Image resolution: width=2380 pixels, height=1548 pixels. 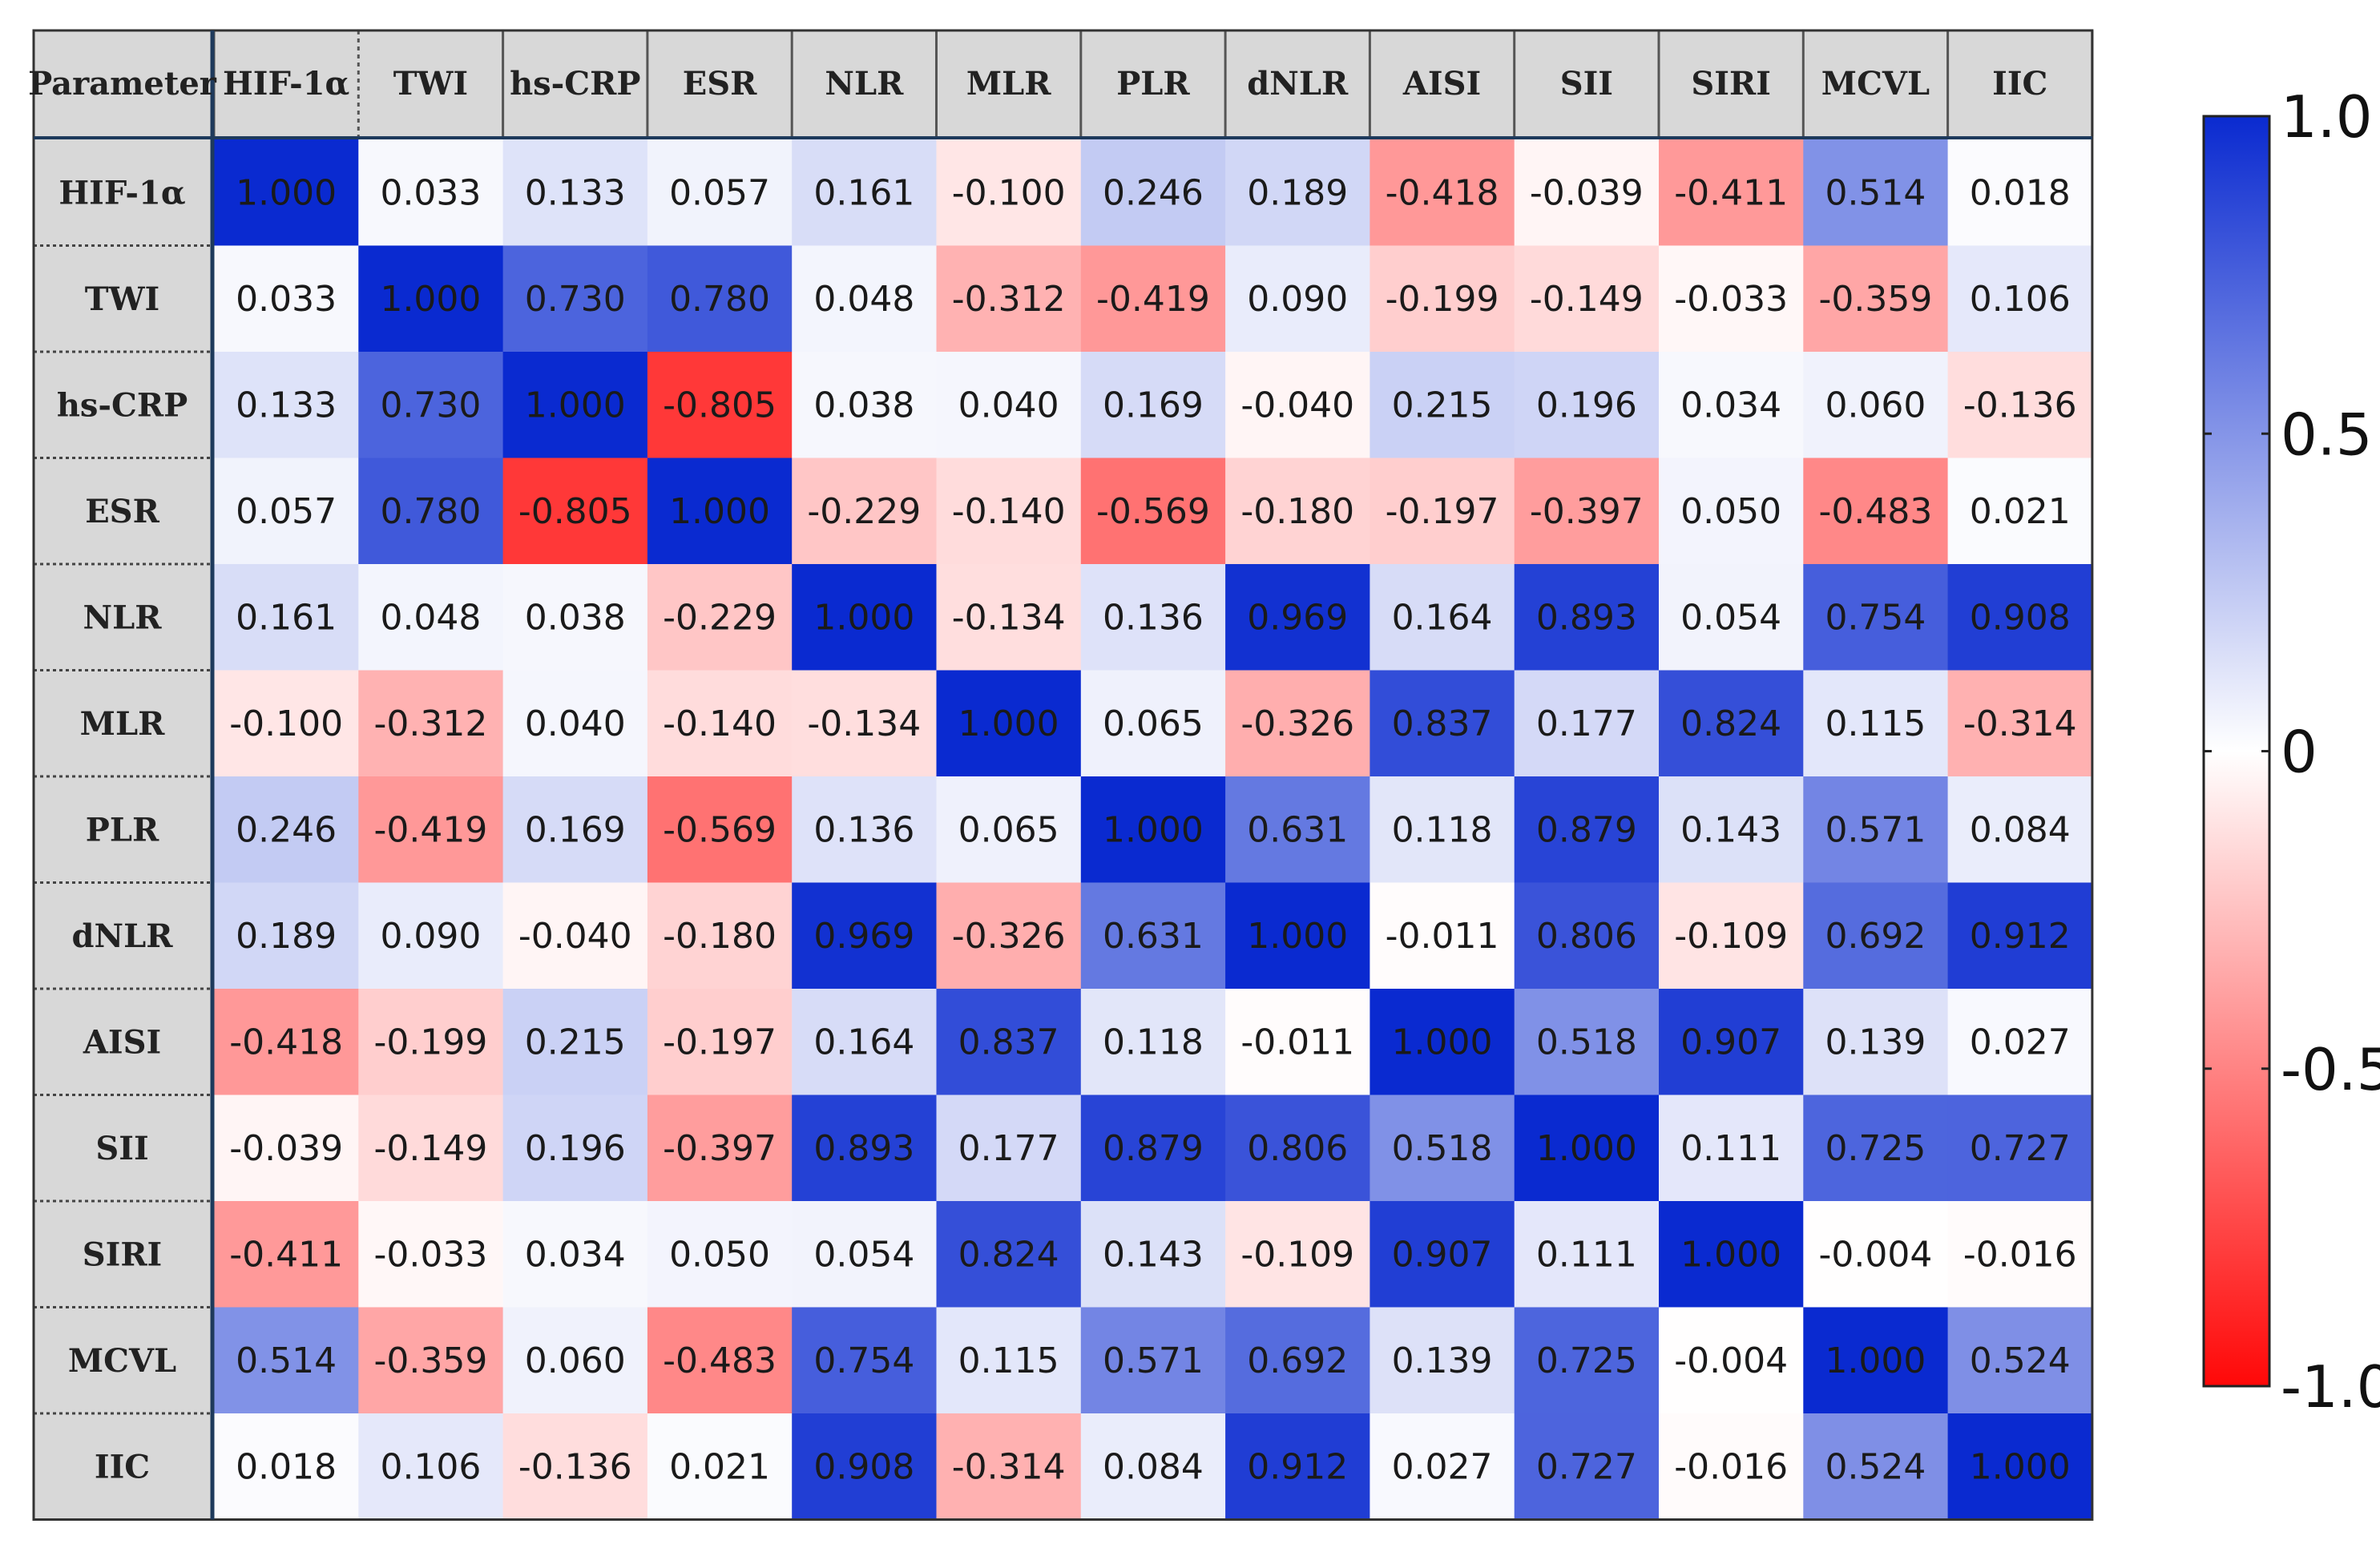 What do you see at coordinates (1875, 1466) in the screenshot?
I see `cell-value-label: 0.524` at bounding box center [1875, 1466].